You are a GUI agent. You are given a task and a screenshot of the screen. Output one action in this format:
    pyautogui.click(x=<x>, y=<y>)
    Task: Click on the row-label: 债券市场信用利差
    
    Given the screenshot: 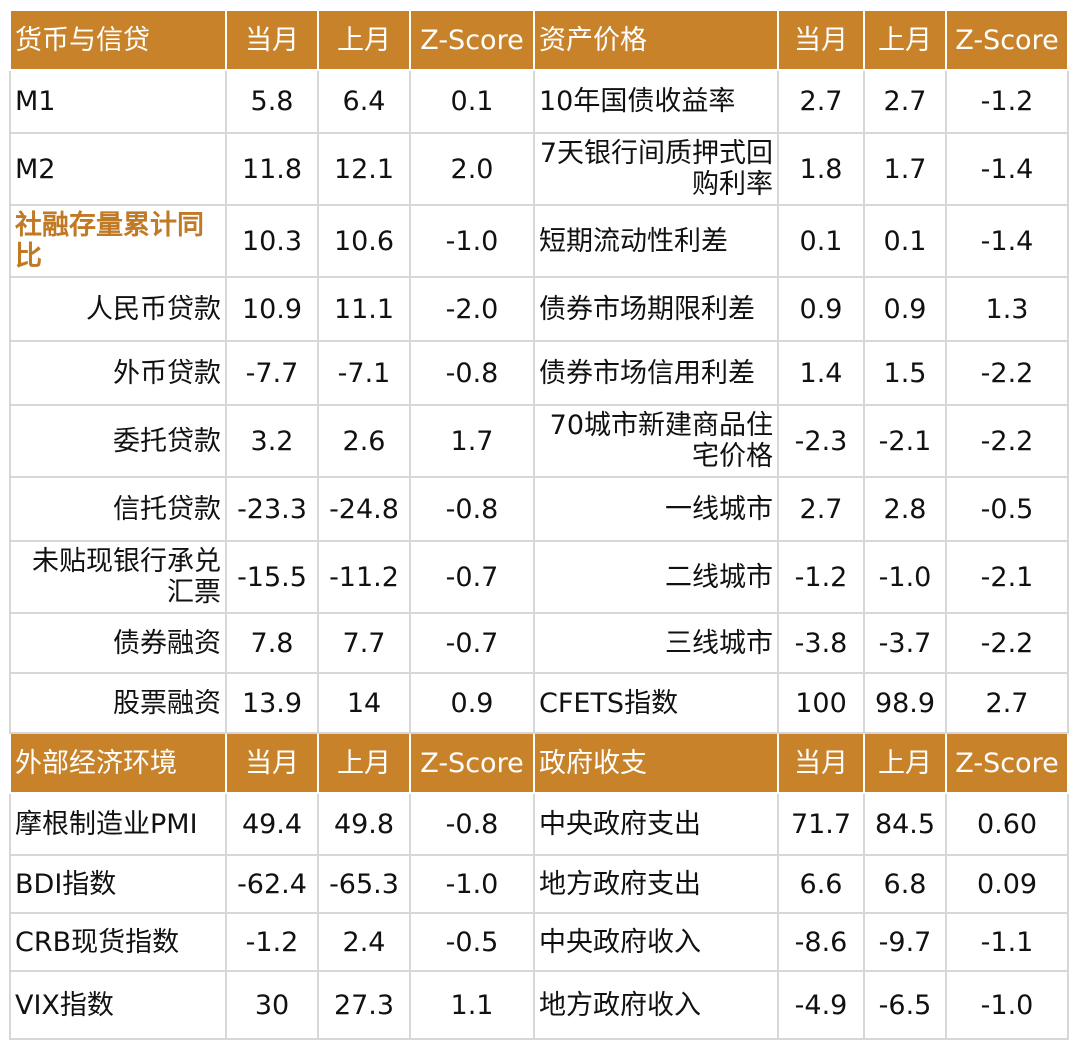 What is the action you would take?
    pyautogui.click(x=656, y=373)
    